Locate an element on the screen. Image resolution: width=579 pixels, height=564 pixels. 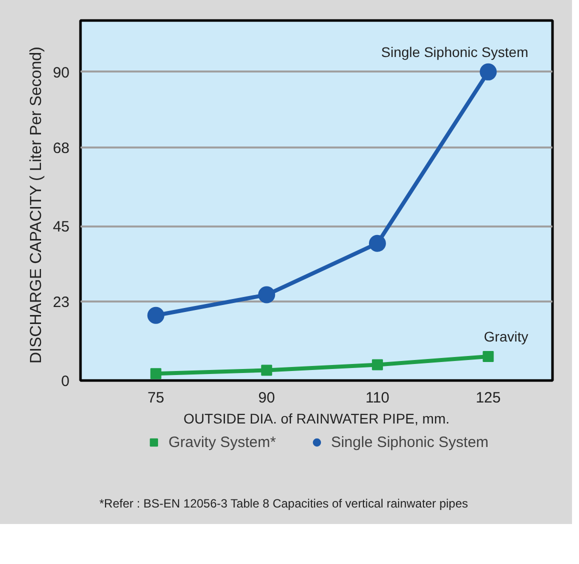
x-tick-label: 75 is located at coordinates (156, 398).